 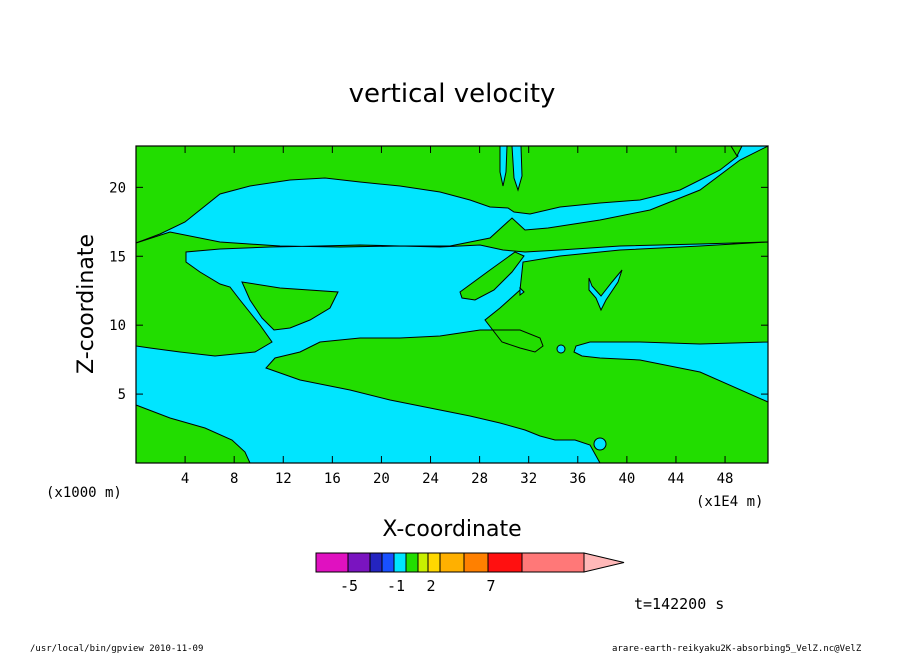 What do you see at coordinates (626, 479) in the screenshot?
I see `x-tick-label-9: 40` at bounding box center [626, 479].